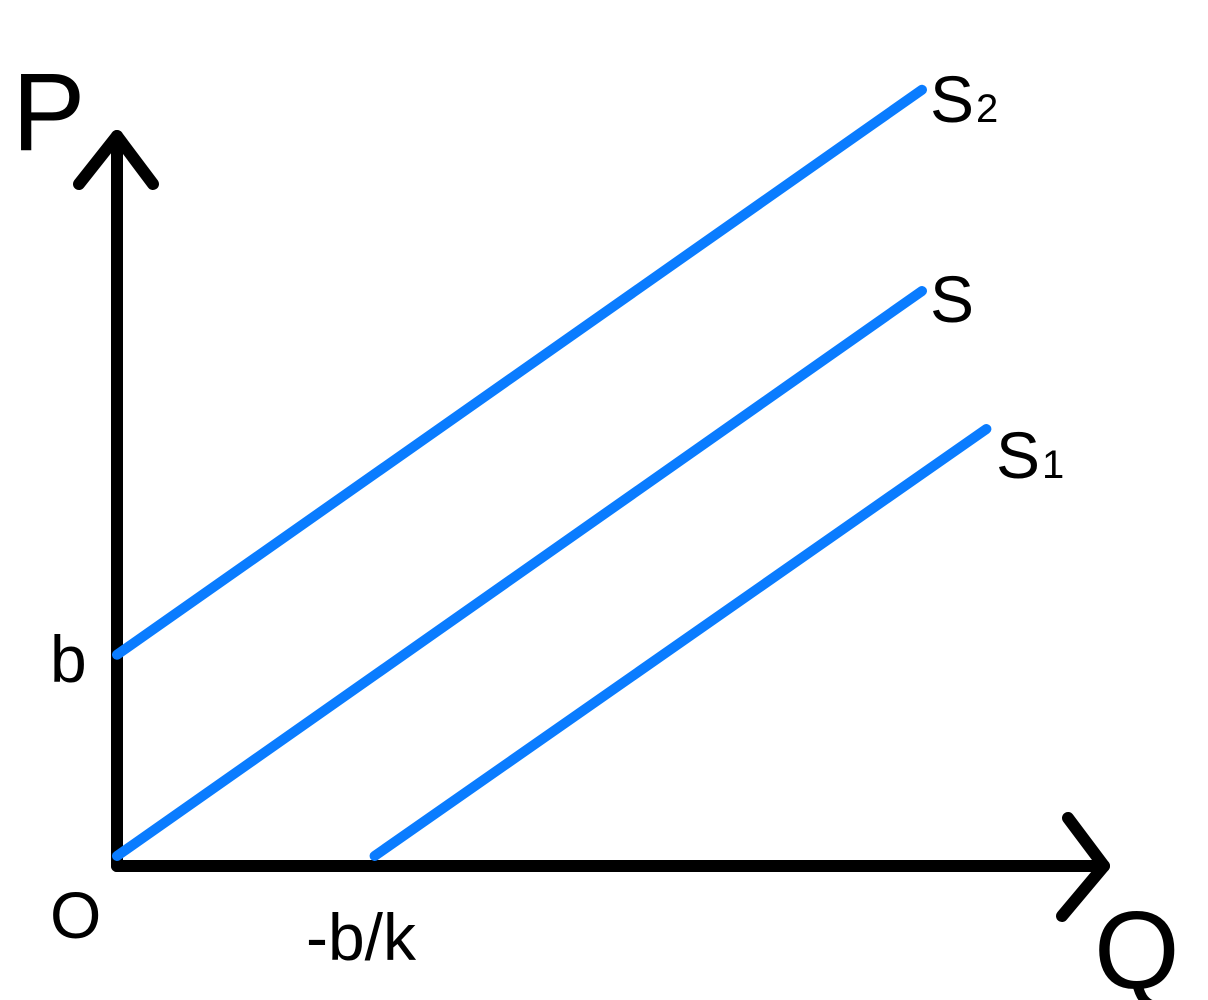 This screenshot has width=1208, height=1000. Describe the element at coordinates (48, 112) in the screenshot. I see `y-axis-label: P` at that location.